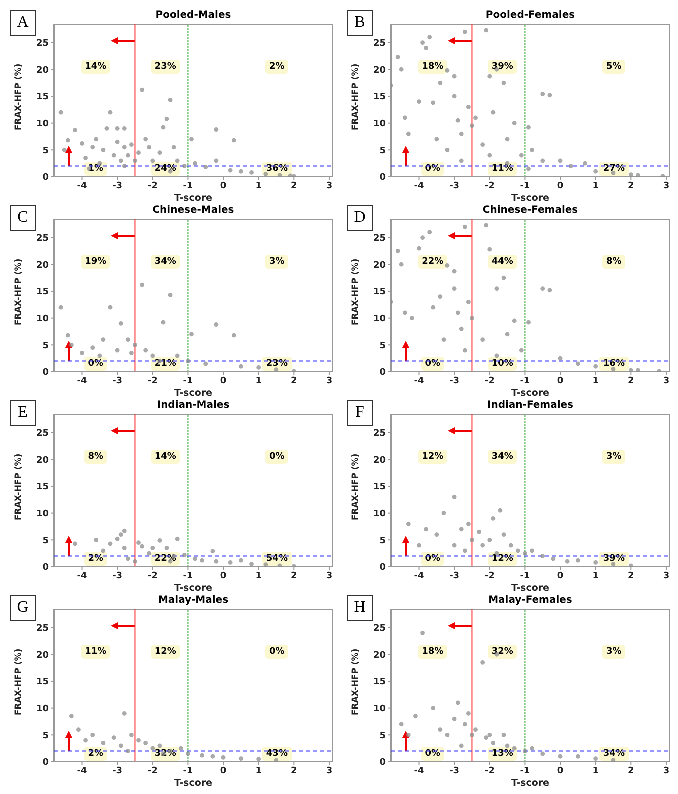 Image resolution: width=678 pixels, height=794 pixels. What do you see at coordinates (23, 413) in the screenshot?
I see `text: E` at bounding box center [23, 413].